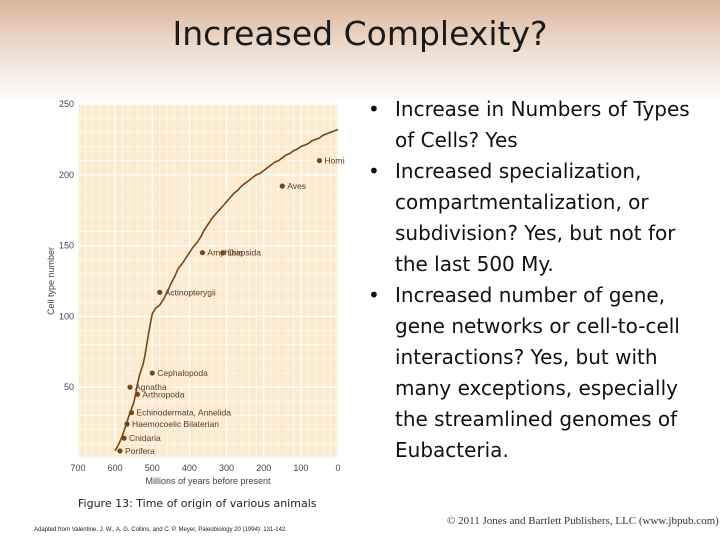  What do you see at coordinates (51, 281) in the screenshot?
I see `y-axis-label: Cell type number` at bounding box center [51, 281].